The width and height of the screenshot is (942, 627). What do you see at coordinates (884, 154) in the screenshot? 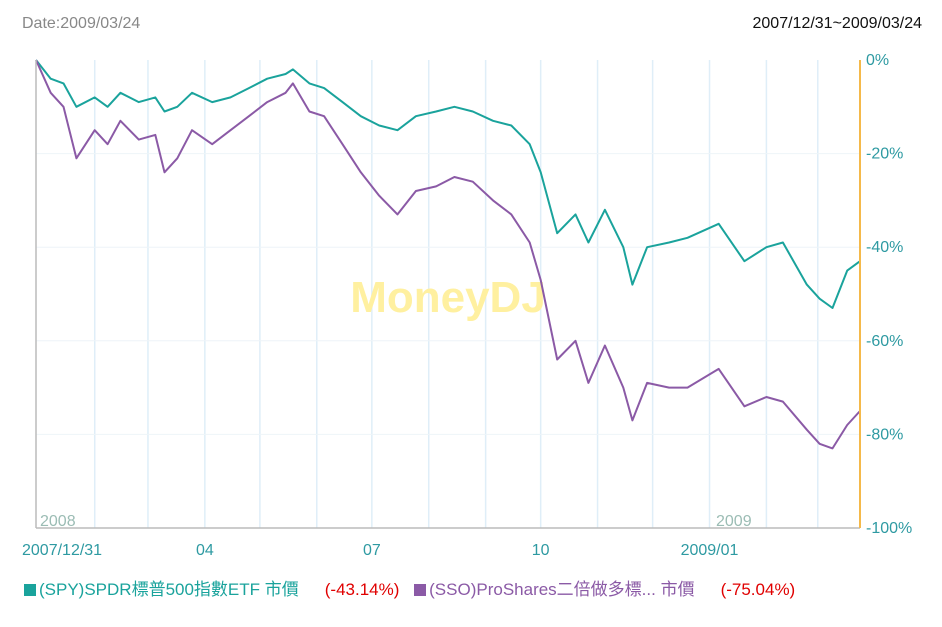
I see `y-tick-label: -20%` at bounding box center [884, 154].